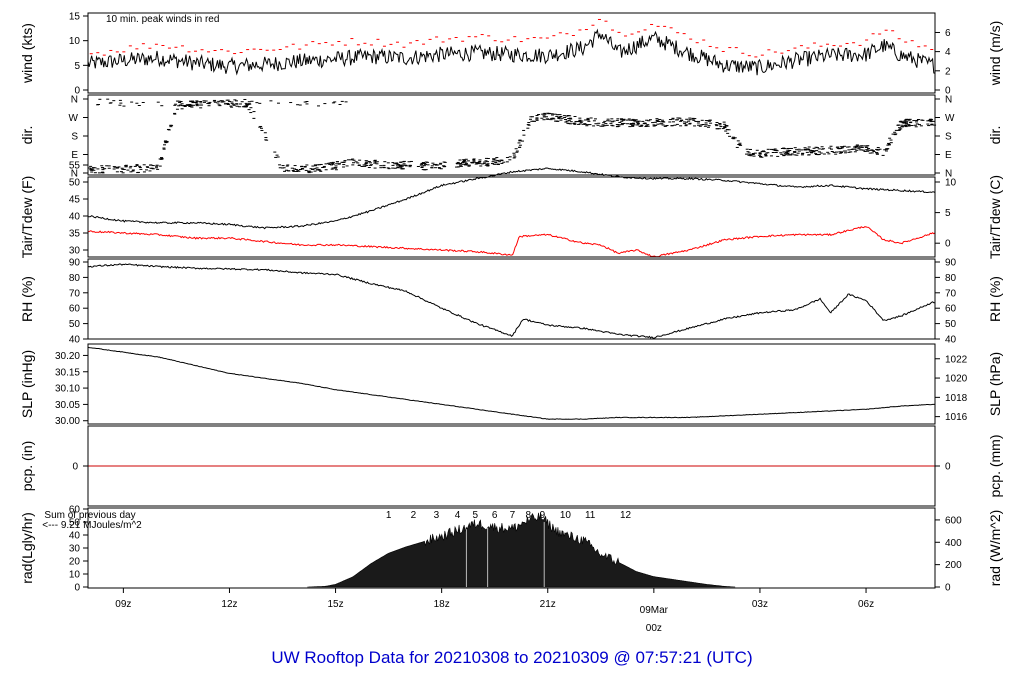 The width and height of the screenshot is (1024, 700). What do you see at coordinates (27, 217) in the screenshot?
I see `temp-left-axis-label: Tair/Tdew (F)` at bounding box center [27, 217].